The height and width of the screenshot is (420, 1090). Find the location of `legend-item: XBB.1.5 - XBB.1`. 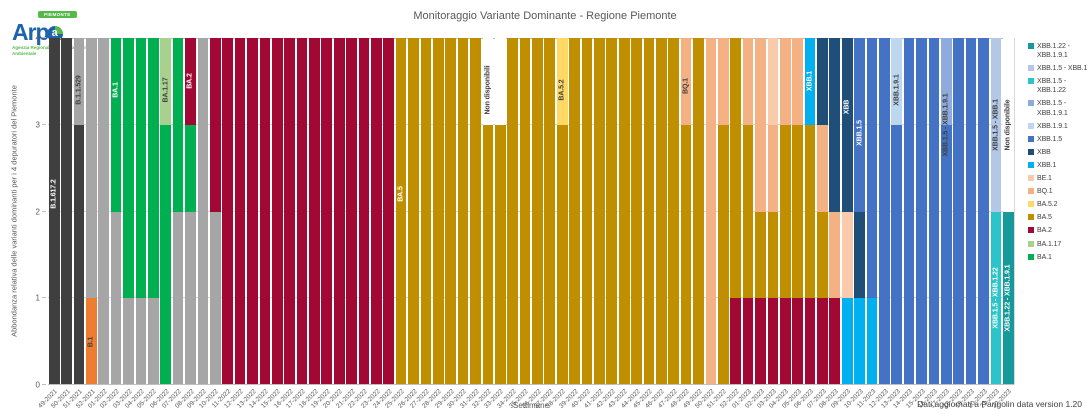

legend-item: XBB.1.5 - XBB.1 is located at coordinates (1058, 68).